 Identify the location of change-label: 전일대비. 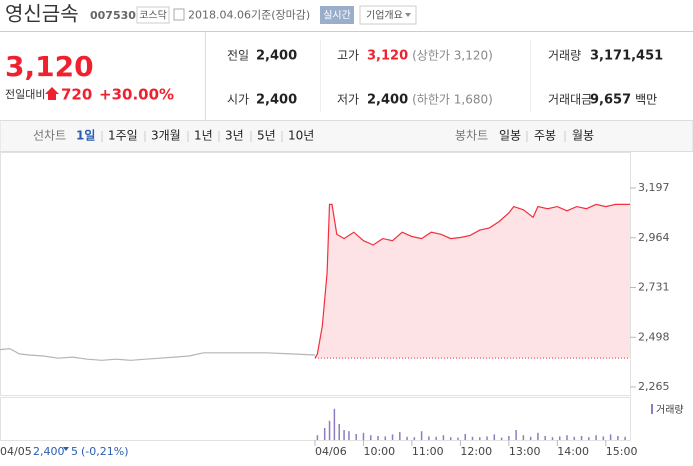
(25, 94).